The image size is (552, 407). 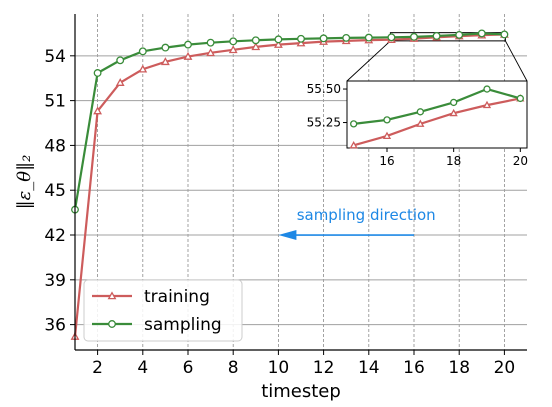 I want to click on inset-chart: 16 18 20 55.25 55.50, so click(x=417, y=124).